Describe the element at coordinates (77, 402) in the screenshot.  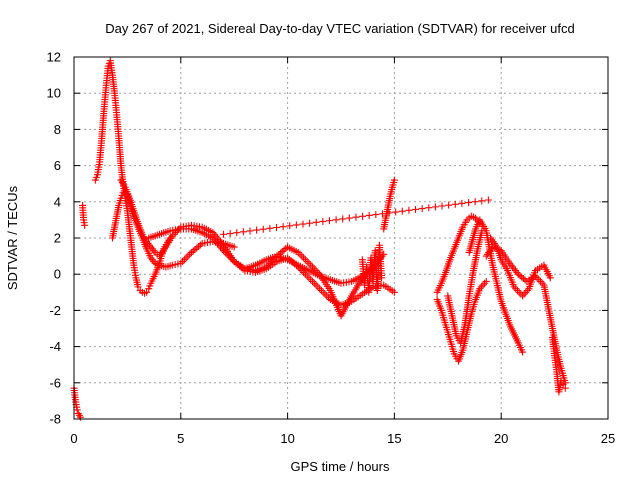
I see `series-start` at that location.